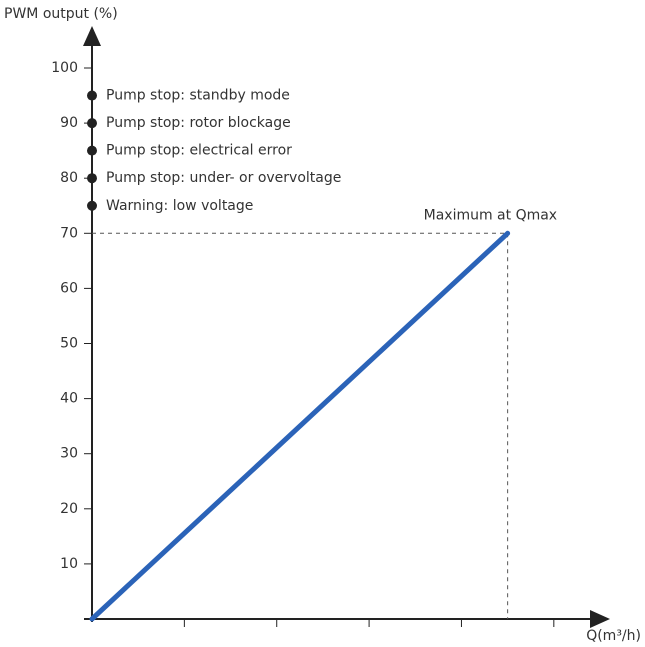 The image size is (645, 647). Describe the element at coordinates (198, 96) in the screenshot. I see `status-label: Pump stop: standby mode` at that location.